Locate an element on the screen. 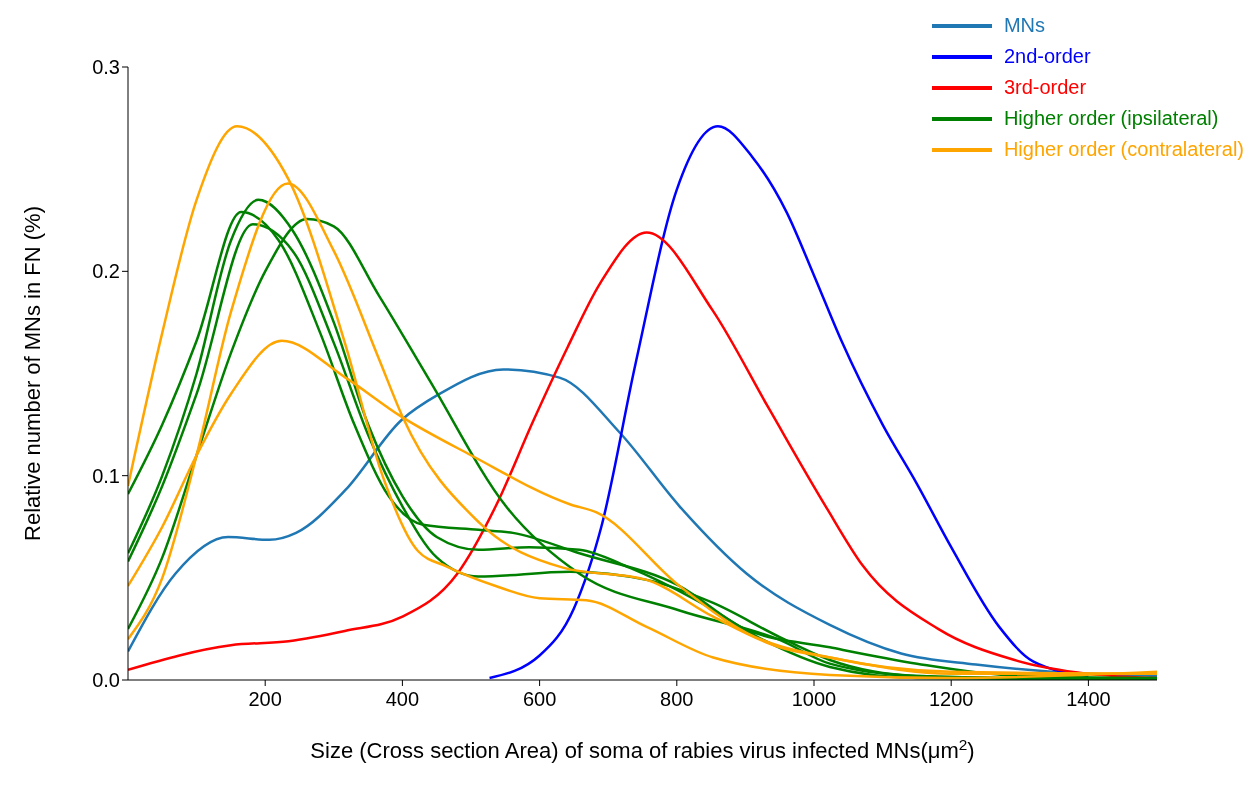 Image resolution: width=1260 pixels, height=794 pixels. x-axis-title: Size (Cross section Area) of soma of rabies virus infected MNs(μm$^{2}$) is located at coordinates (642, 749).